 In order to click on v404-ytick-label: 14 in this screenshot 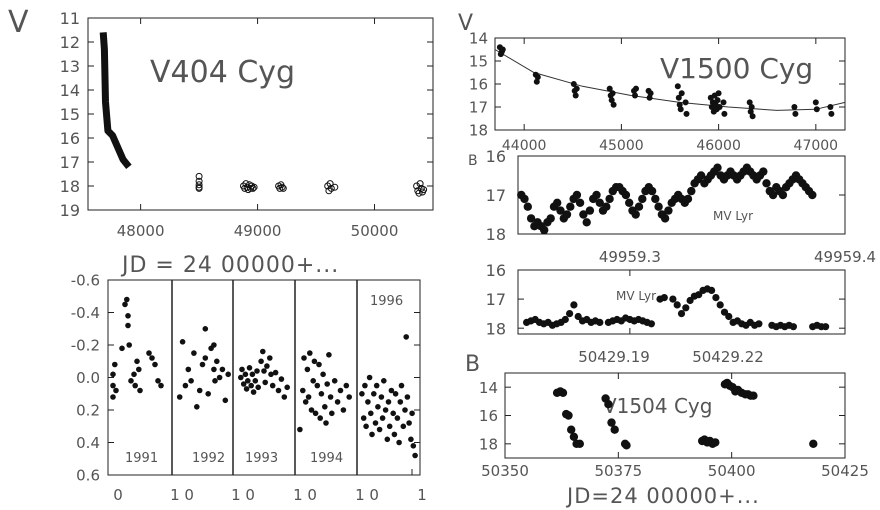, I will do `click(70, 90)`.